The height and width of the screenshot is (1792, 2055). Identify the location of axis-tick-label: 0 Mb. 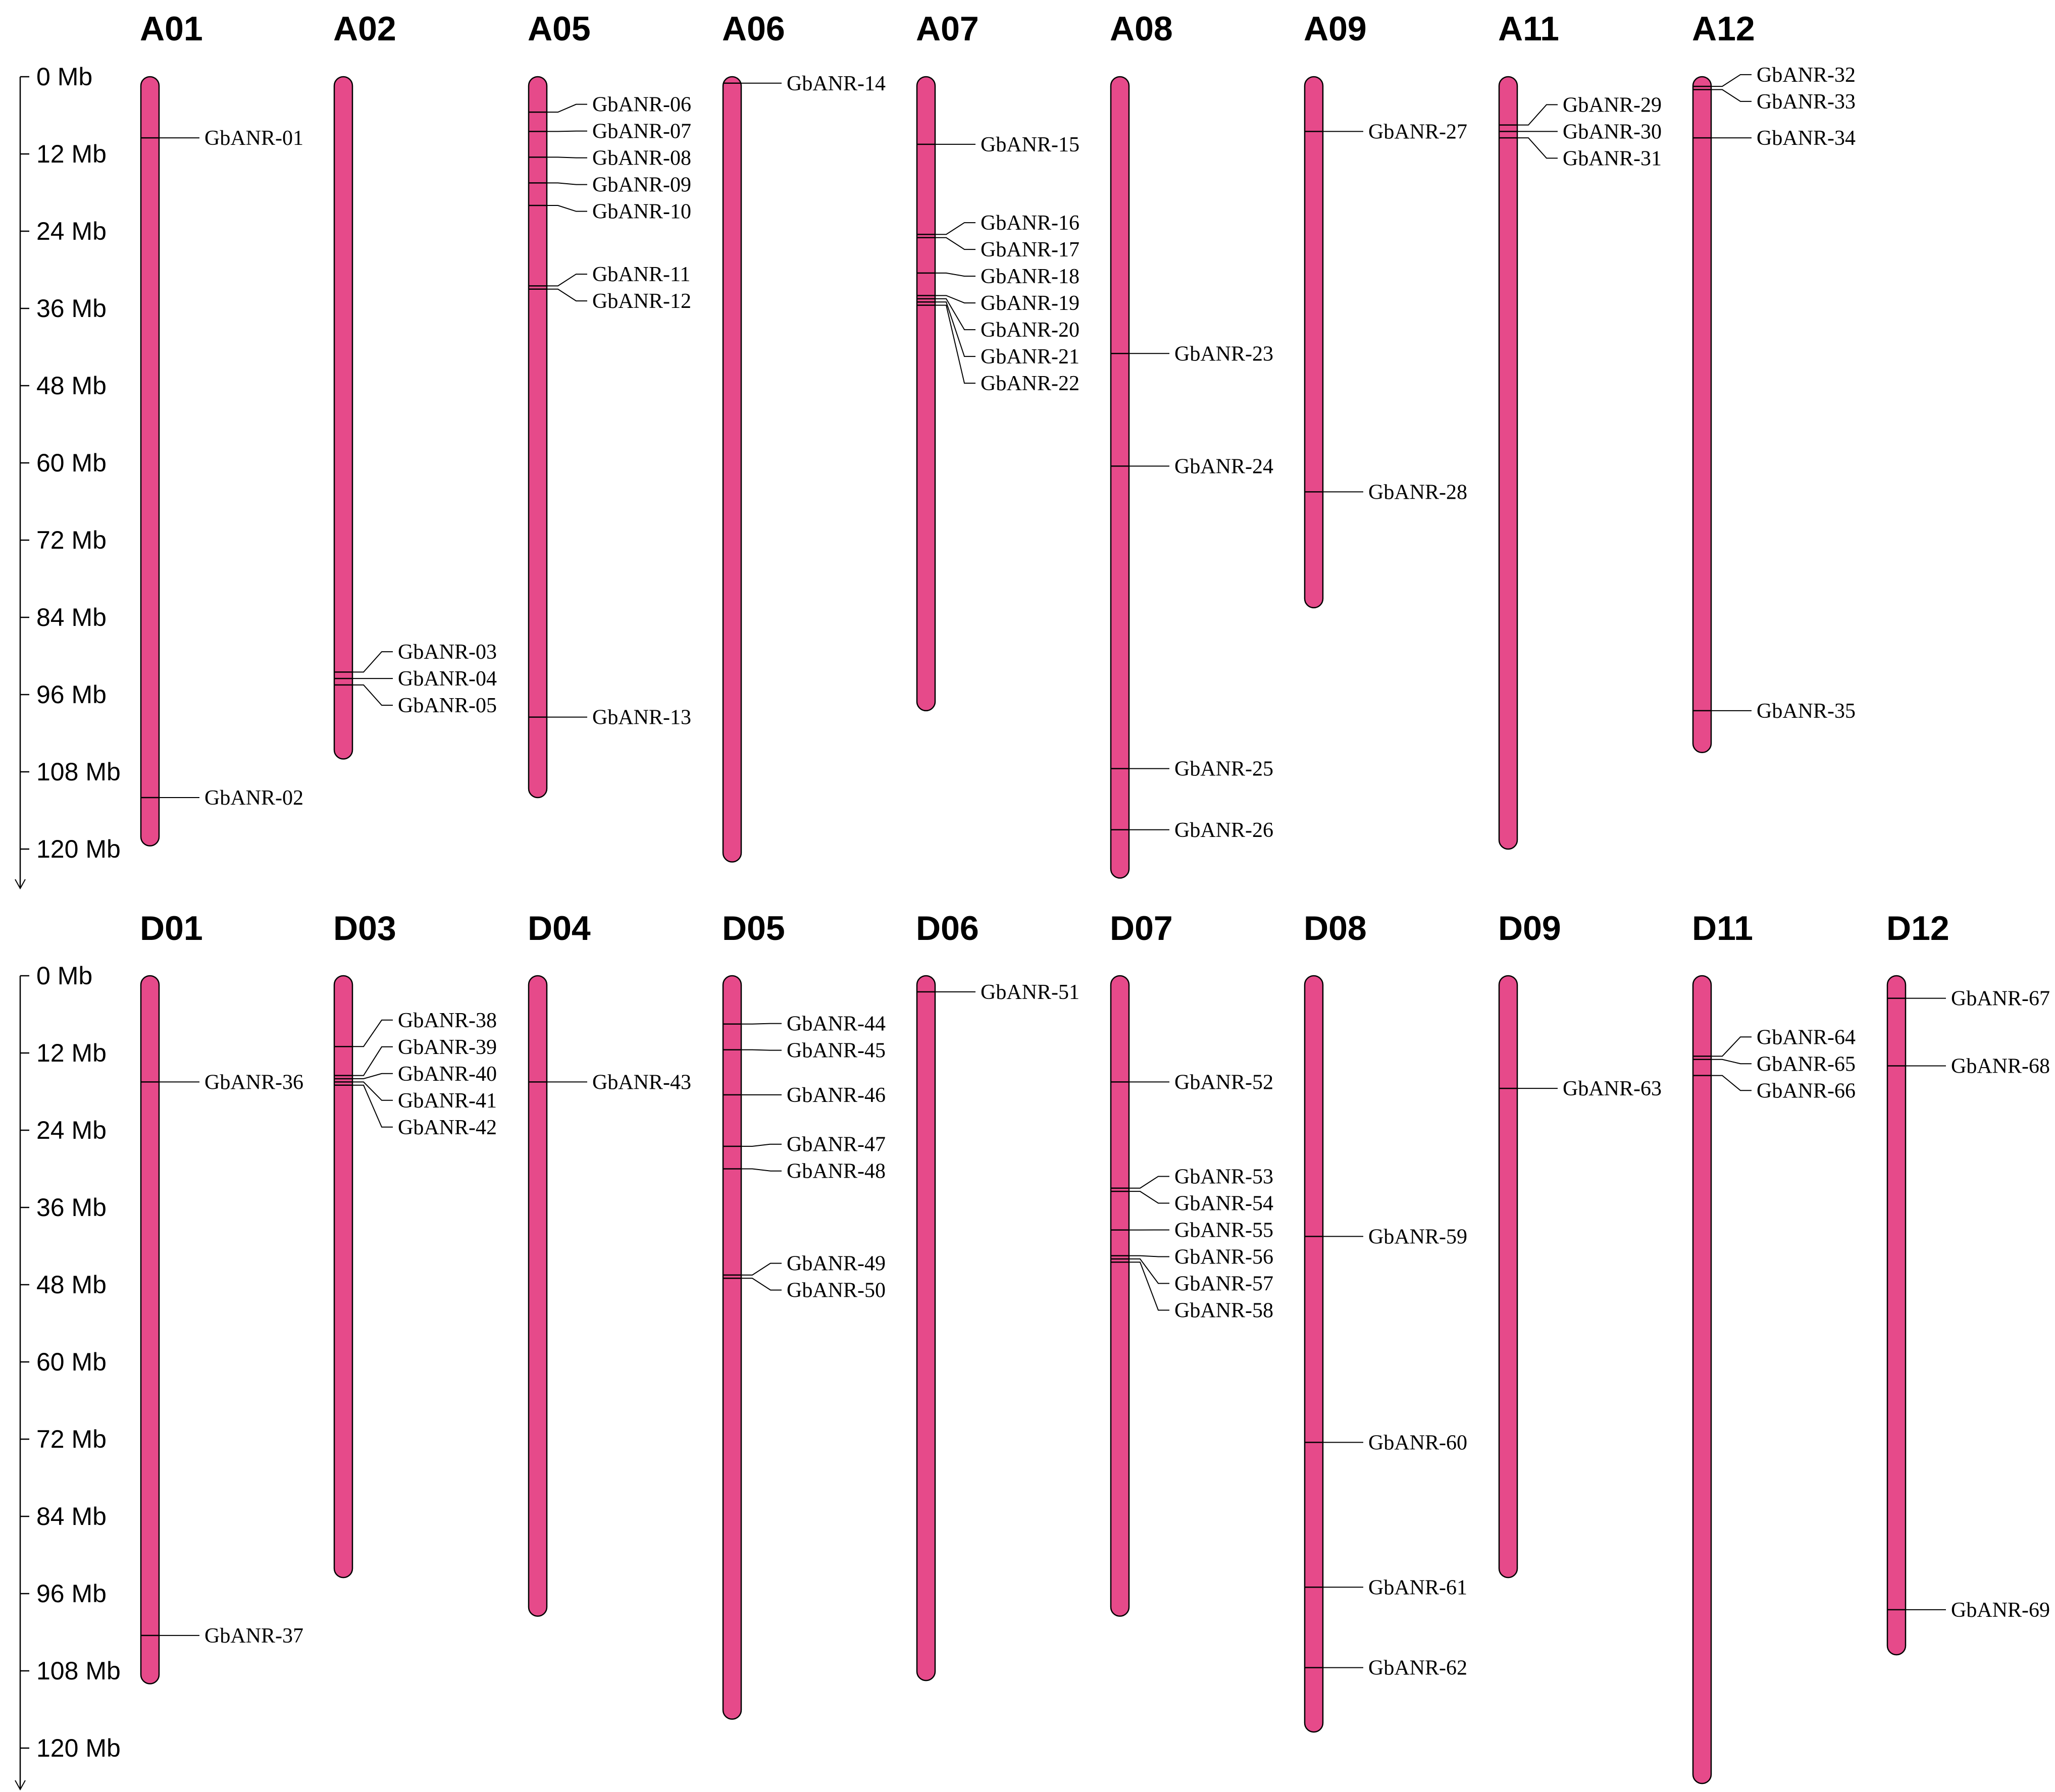
(64, 976).